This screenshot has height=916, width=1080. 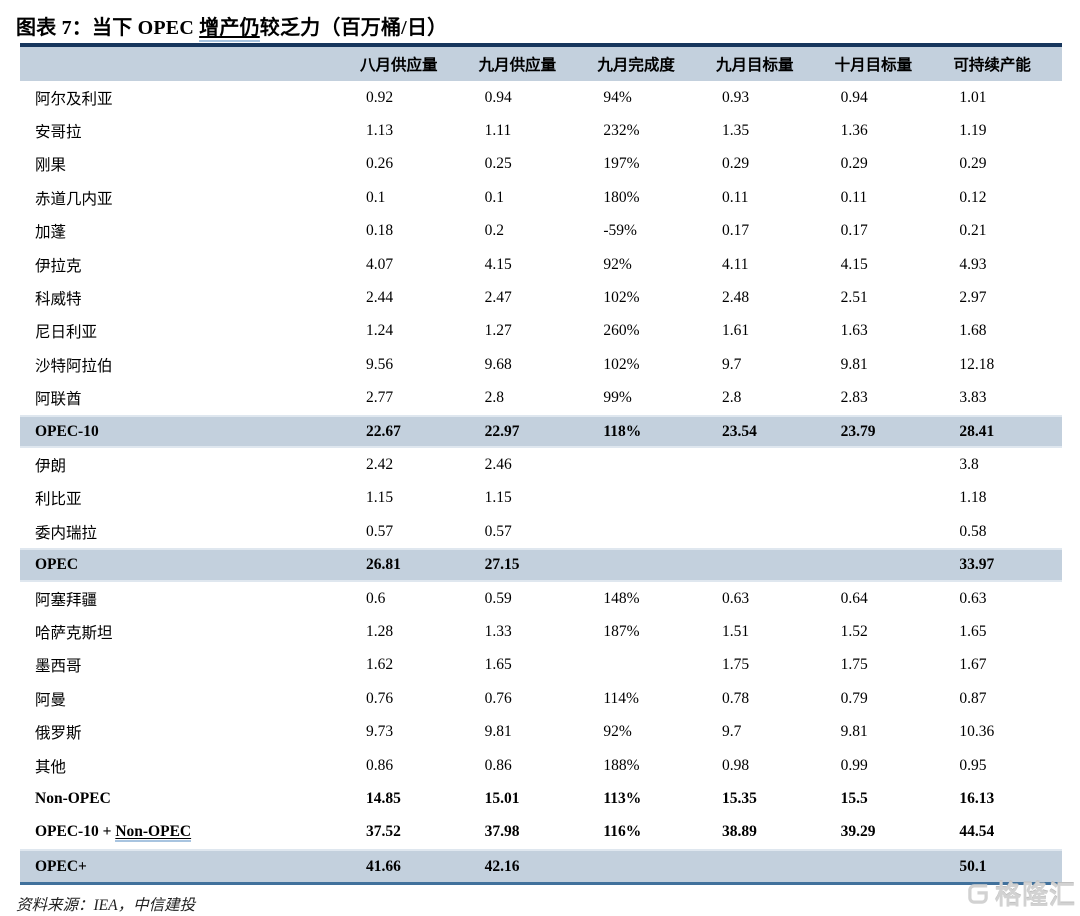 What do you see at coordinates (540, 21) in the screenshot?
I see `exhibit-title: 图表 7：当下 OPEC 增产仍较乏力（百万桶/日）` at bounding box center [540, 21].